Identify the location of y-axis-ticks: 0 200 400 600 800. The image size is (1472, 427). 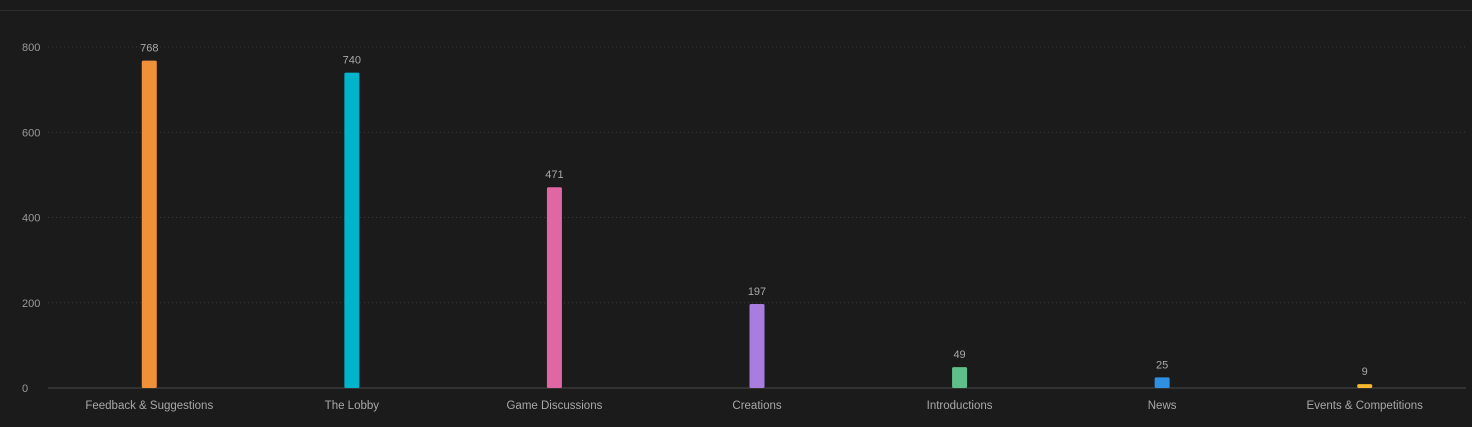
(31, 218).